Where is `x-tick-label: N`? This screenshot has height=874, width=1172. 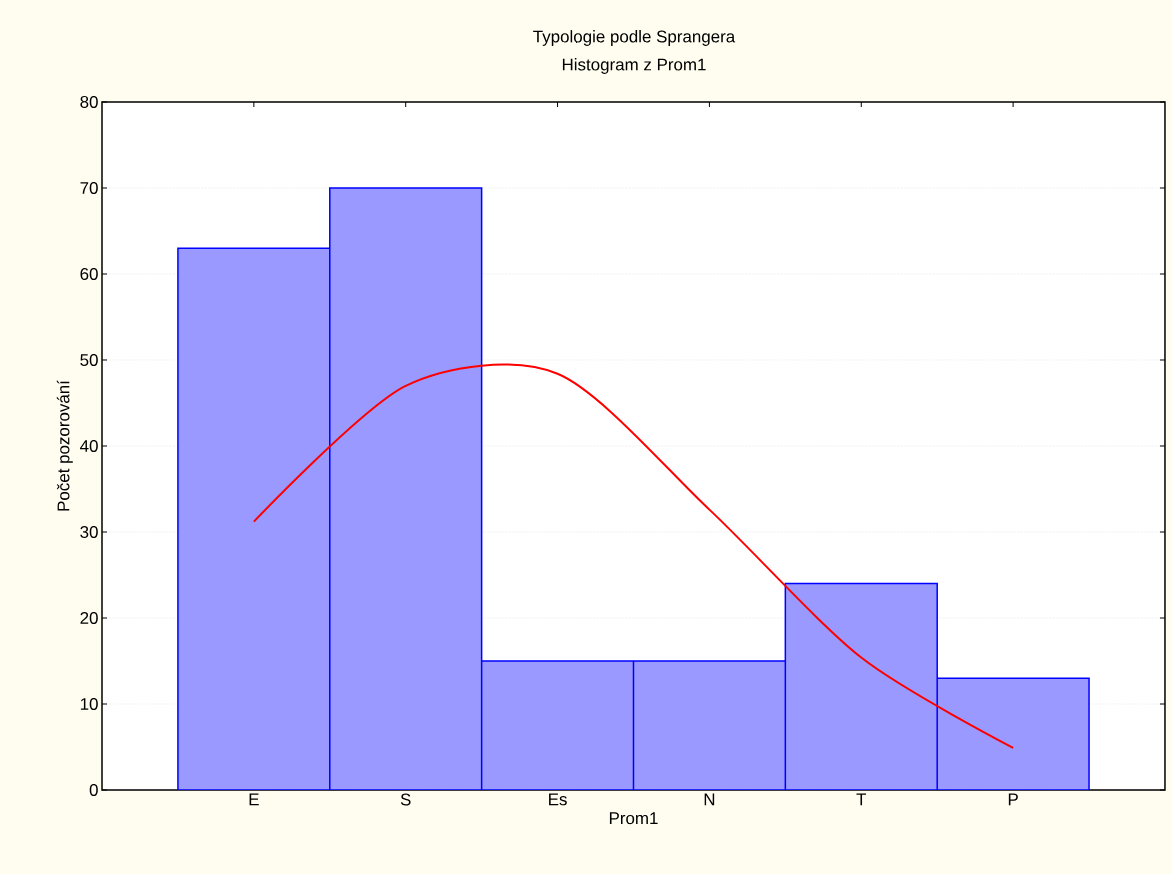 x-tick-label: N is located at coordinates (709, 799).